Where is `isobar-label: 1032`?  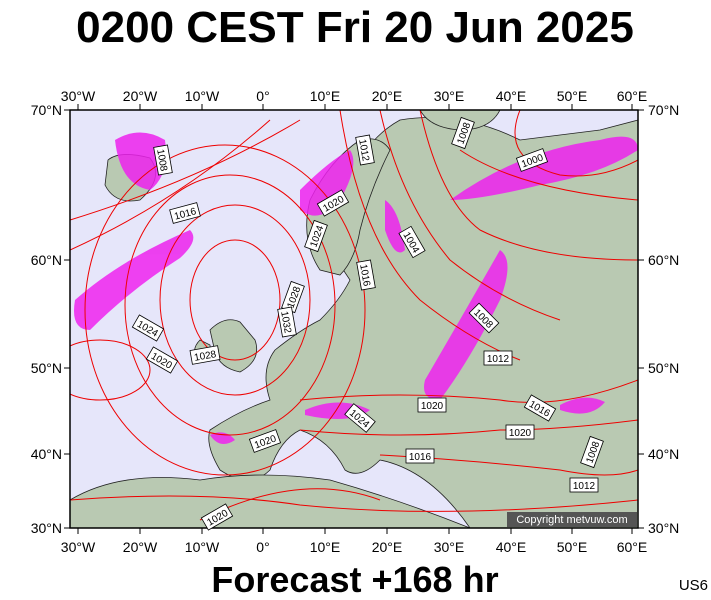 isobar-label: 1032 is located at coordinates (287, 322).